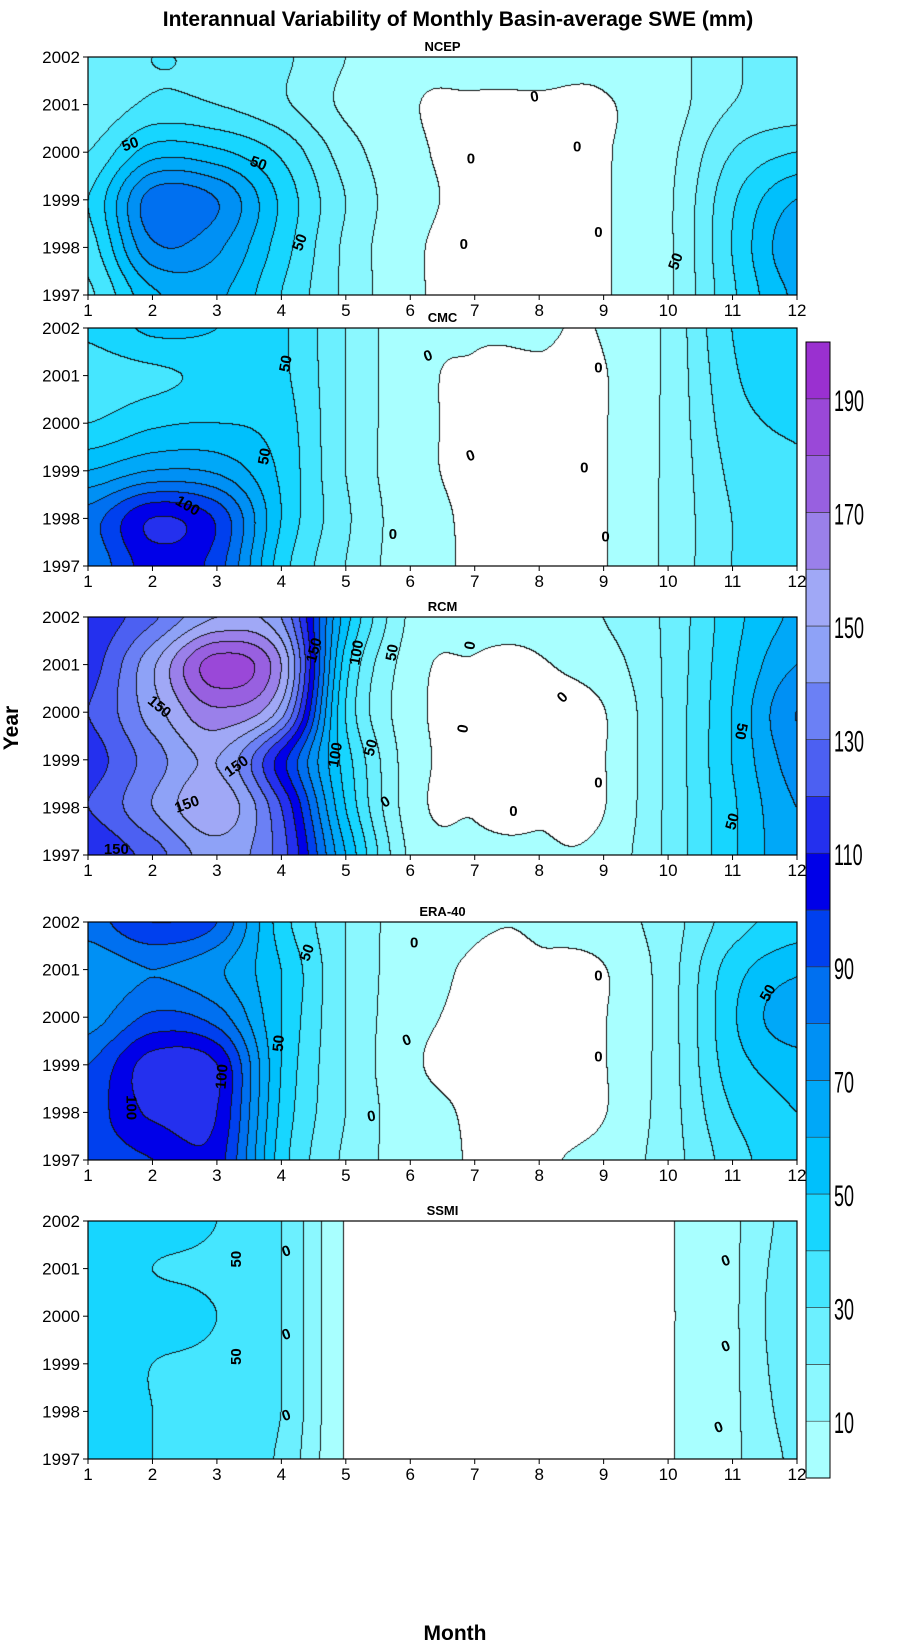 The image size is (913, 1650). What do you see at coordinates (61, 566) in the screenshot?
I see `y-tick-label: 1997` at bounding box center [61, 566].